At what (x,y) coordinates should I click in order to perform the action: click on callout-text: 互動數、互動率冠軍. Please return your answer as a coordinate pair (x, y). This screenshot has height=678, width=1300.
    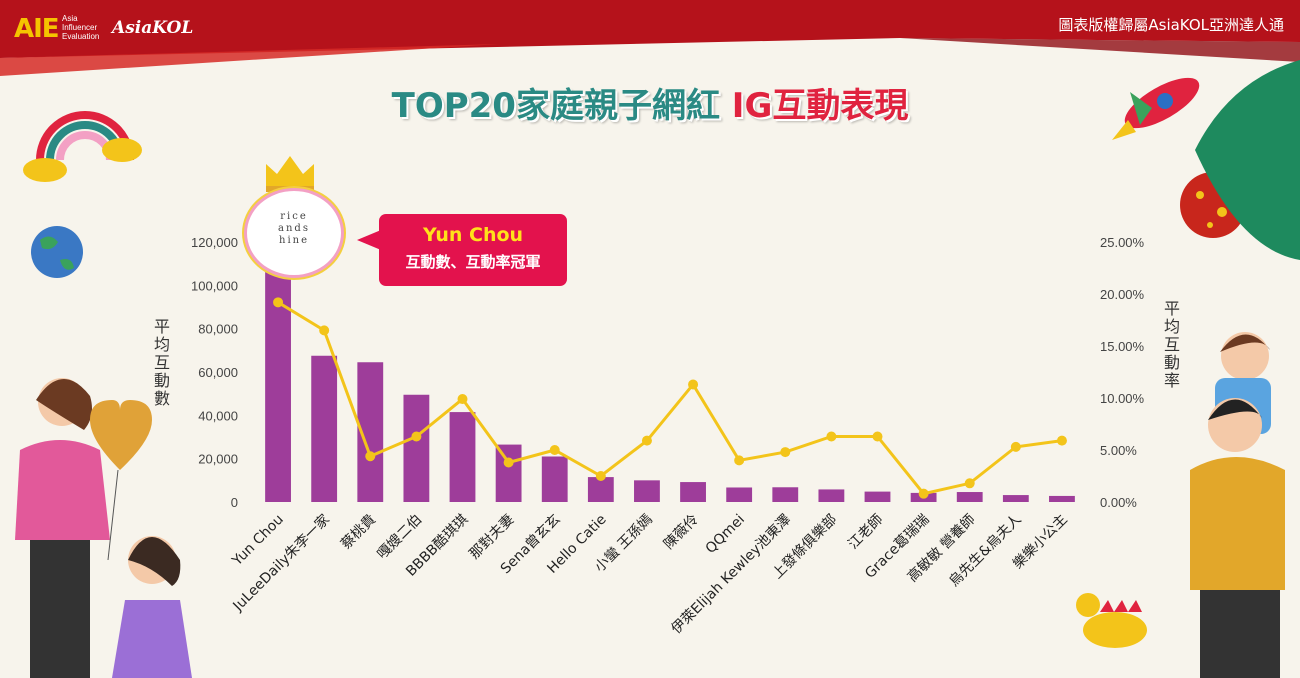
    Looking at the image, I should click on (473, 262).